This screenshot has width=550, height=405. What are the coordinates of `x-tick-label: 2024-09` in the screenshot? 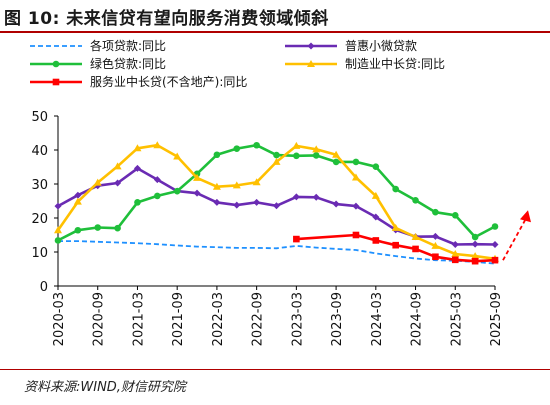 It's located at (417, 319).